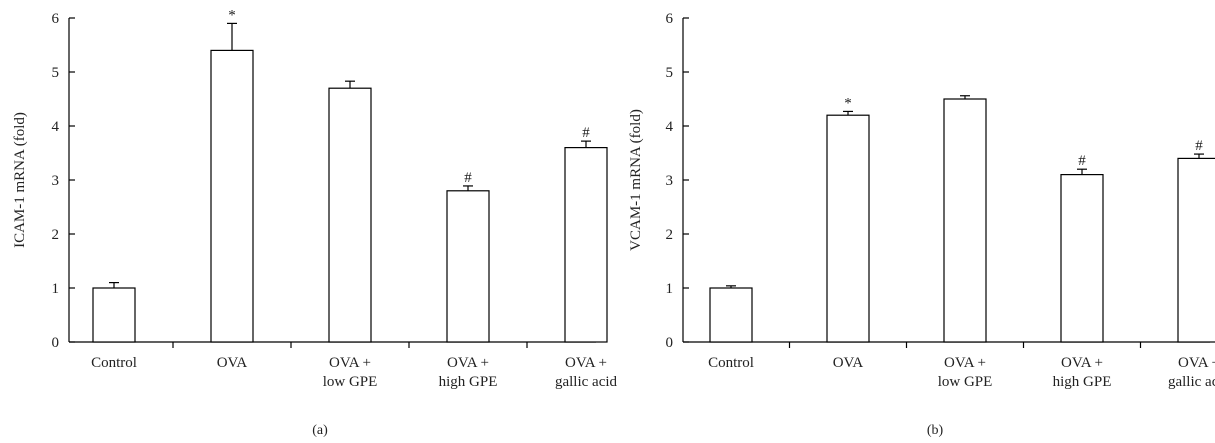 Image resolution: width=1215 pixels, height=443 pixels. Describe the element at coordinates (320, 430) in the screenshot. I see `panel-label: (a)` at that location.